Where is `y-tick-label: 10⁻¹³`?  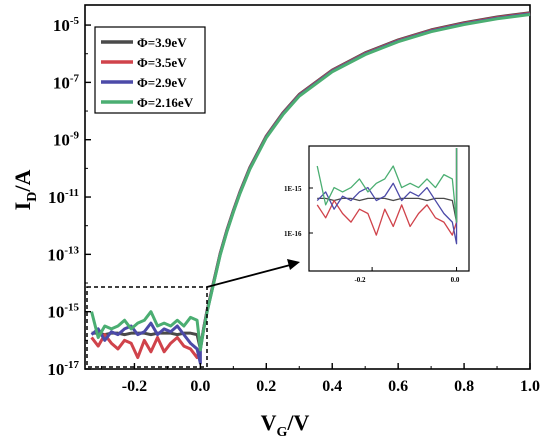 y-tick-label: 10⁻¹³ is located at coordinates (63, 254).